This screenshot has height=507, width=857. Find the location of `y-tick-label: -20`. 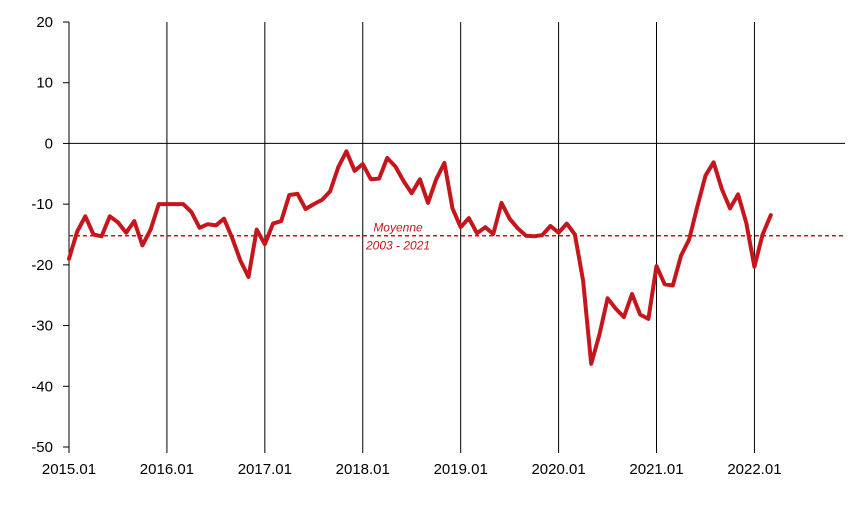

y-tick-label: -20 is located at coordinates (42, 265).